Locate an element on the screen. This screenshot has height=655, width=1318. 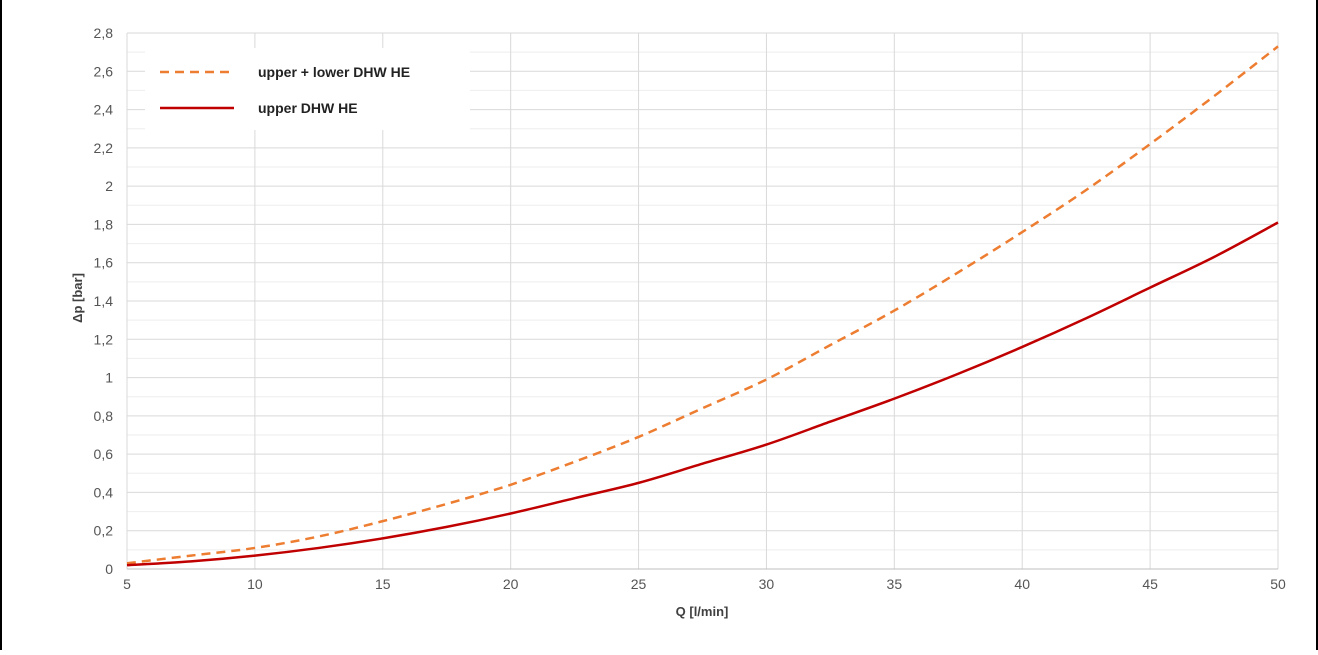
x-tick-label: 25 is located at coordinates (639, 584).